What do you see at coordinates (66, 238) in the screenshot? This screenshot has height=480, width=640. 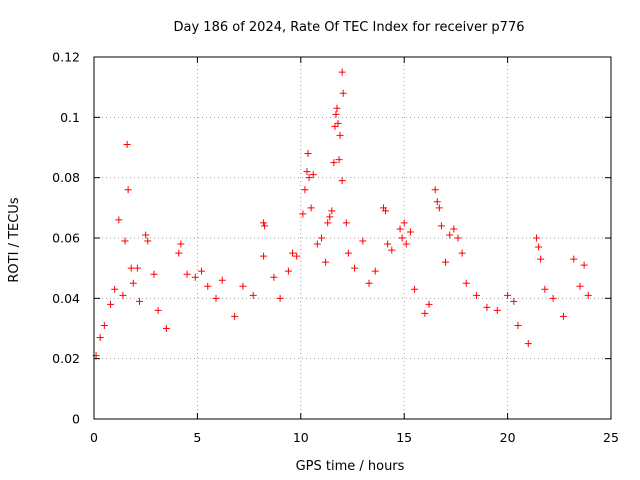 I see `y-tick-label: 0.06` at bounding box center [66, 238].